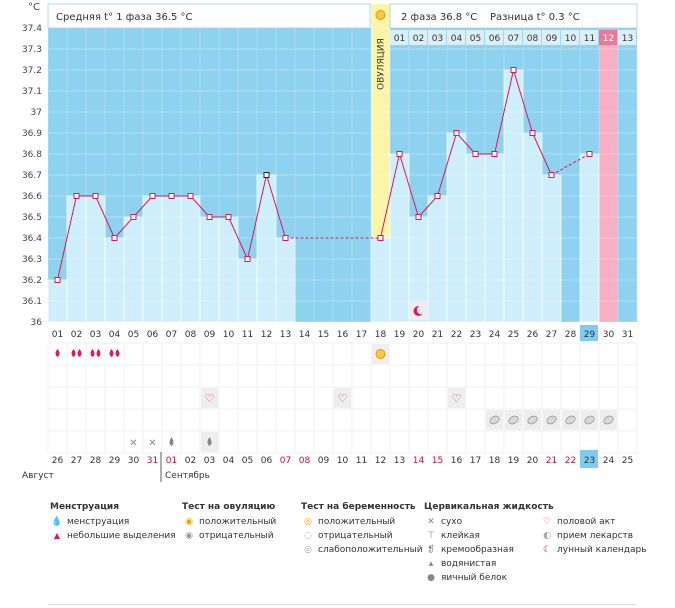  I want to click on phase-day-label: 01, so click(399, 39).